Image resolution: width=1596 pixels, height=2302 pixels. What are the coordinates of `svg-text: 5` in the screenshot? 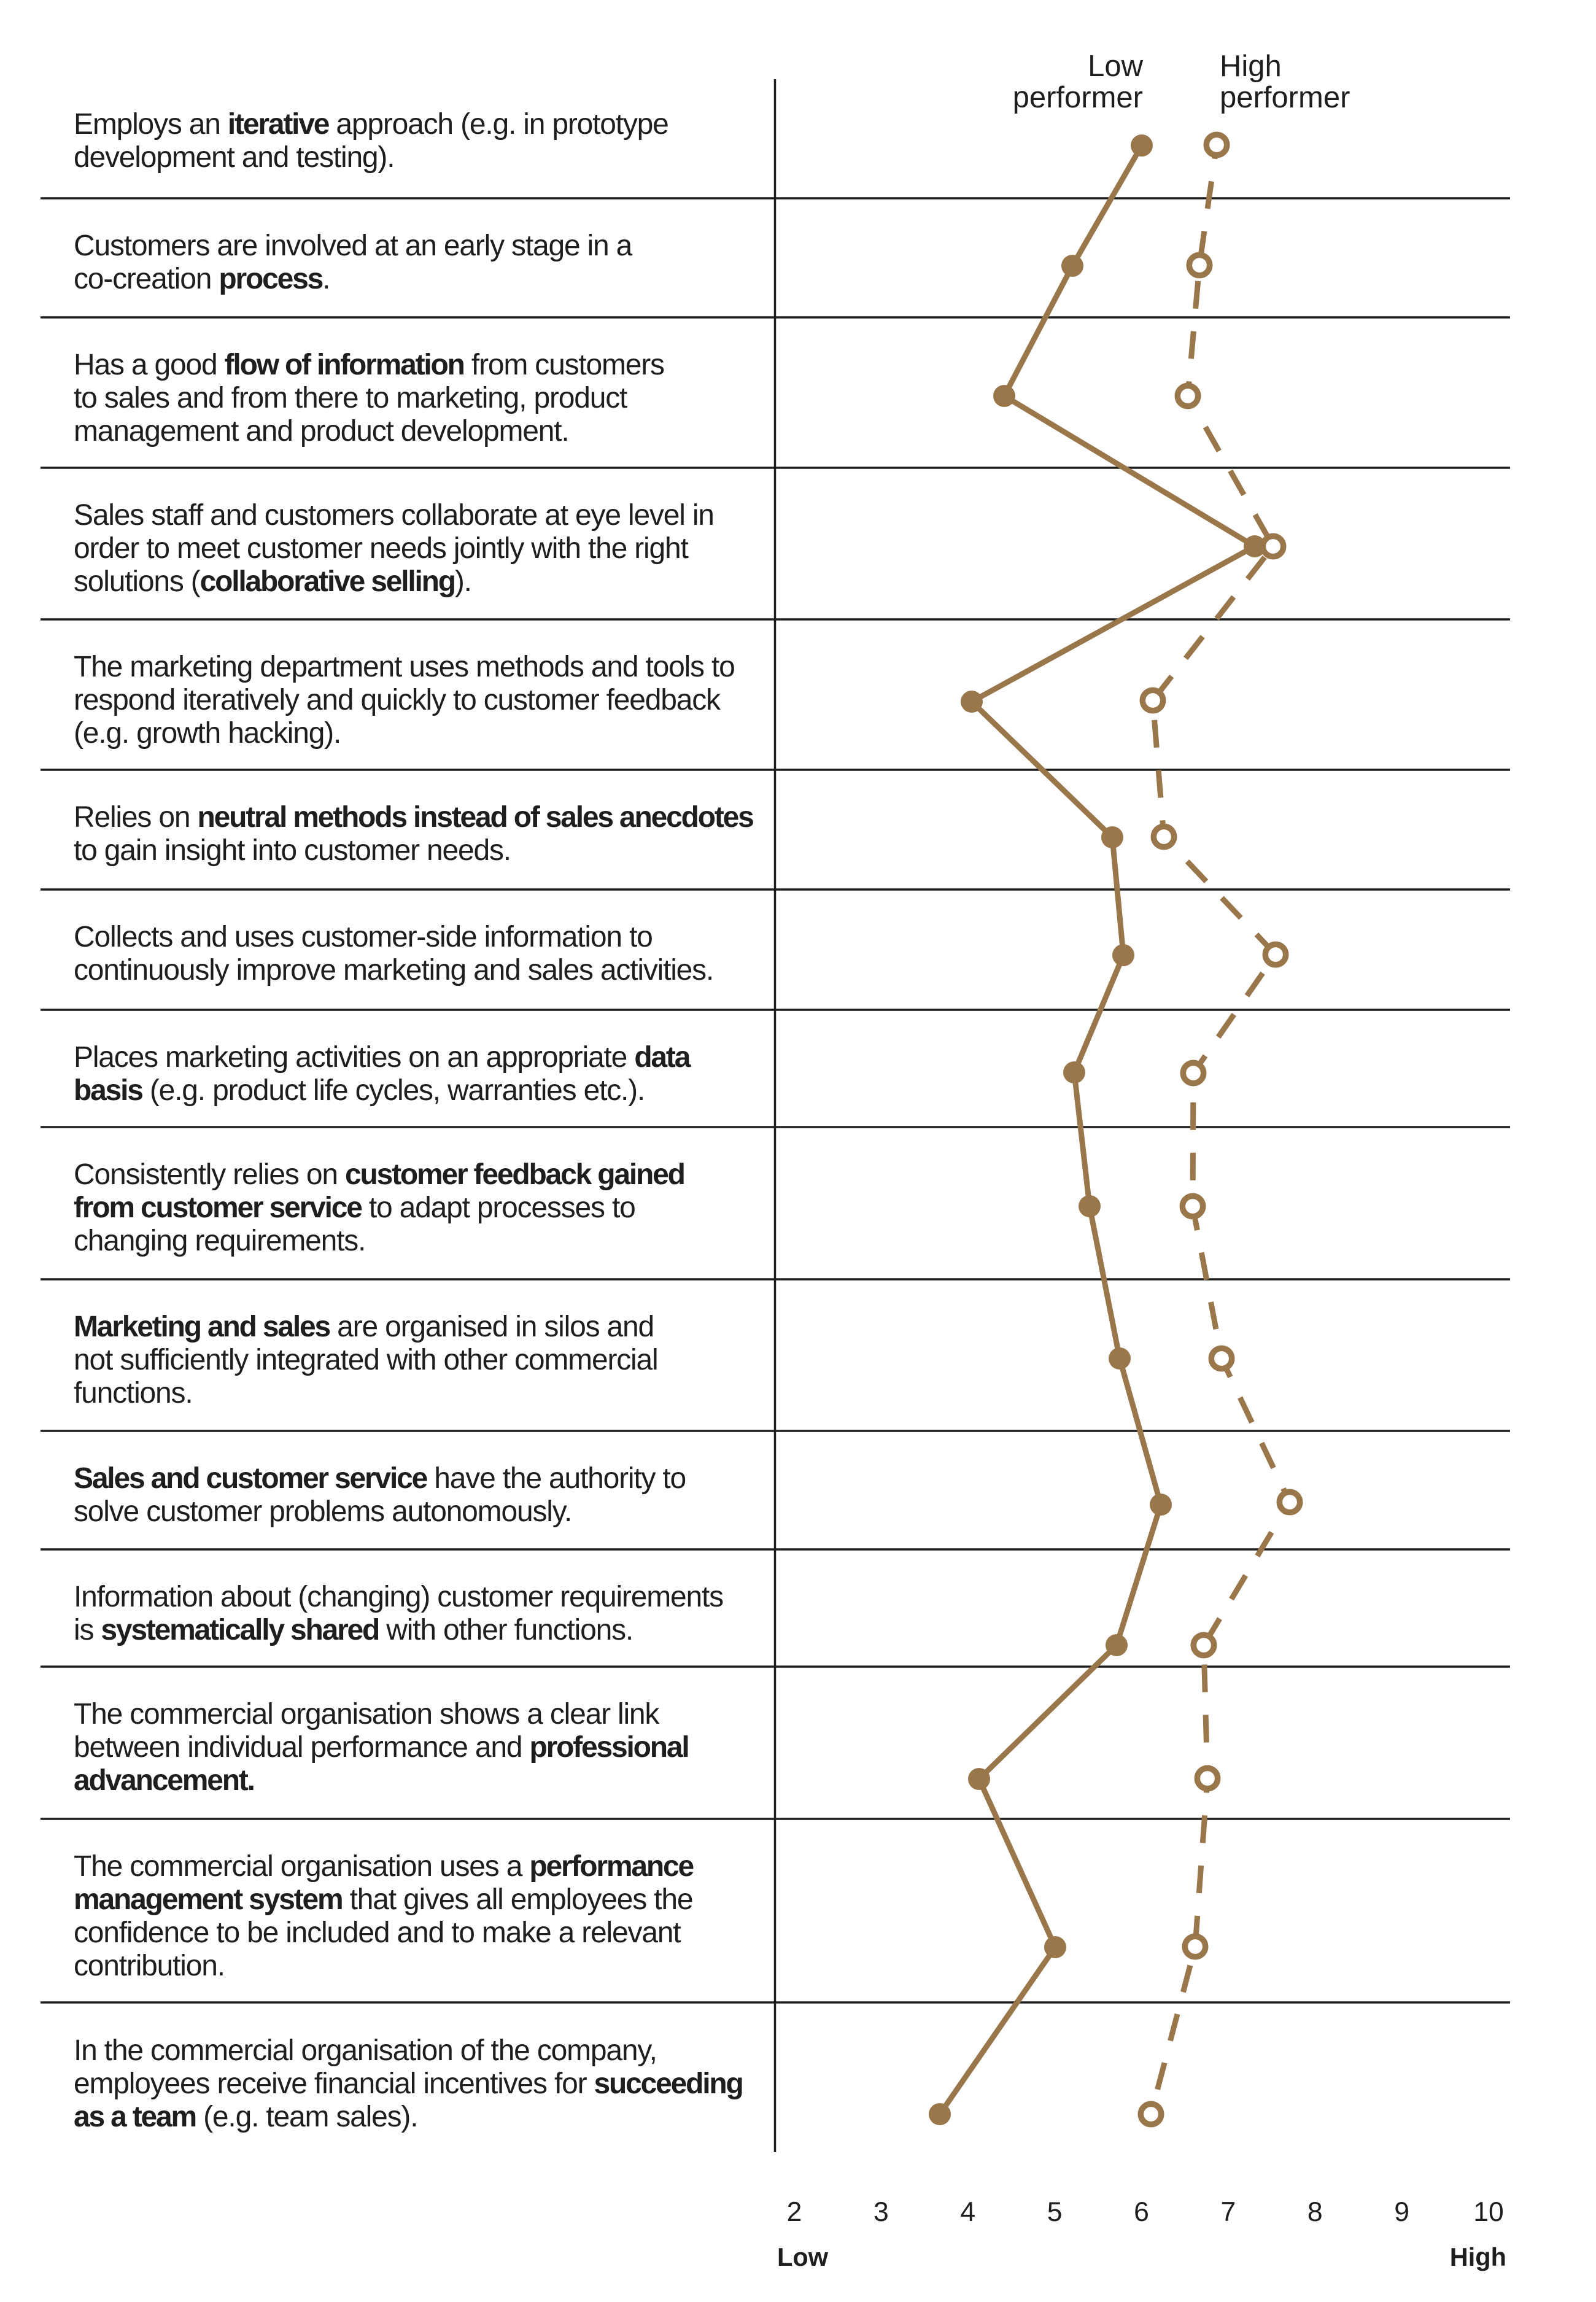 It's located at (1055, 2212).